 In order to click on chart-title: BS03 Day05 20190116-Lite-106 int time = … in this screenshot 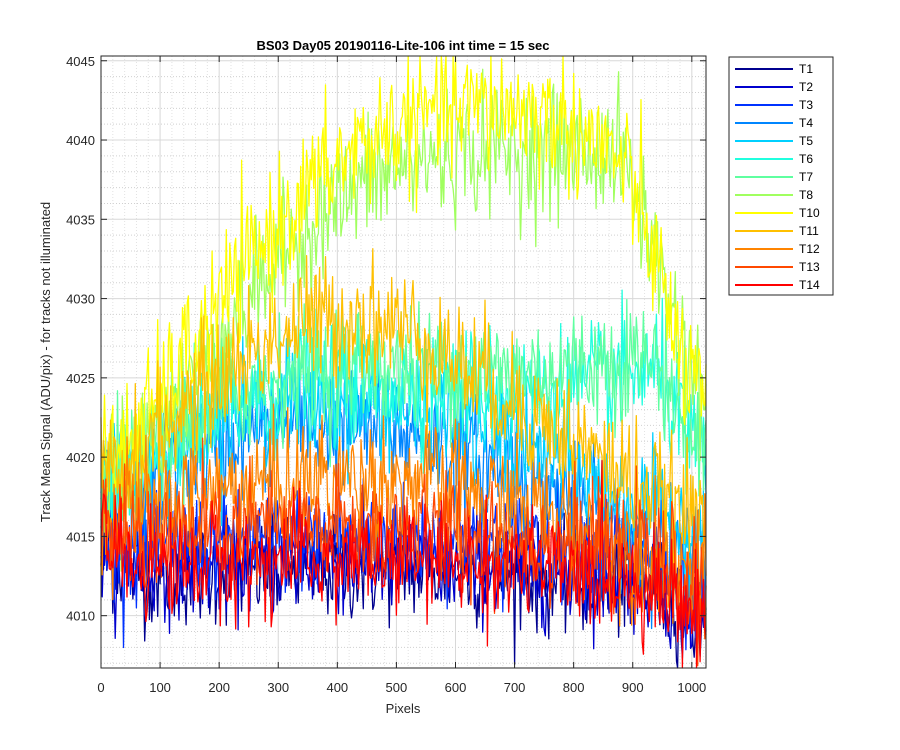, I will do `click(402, 45)`.